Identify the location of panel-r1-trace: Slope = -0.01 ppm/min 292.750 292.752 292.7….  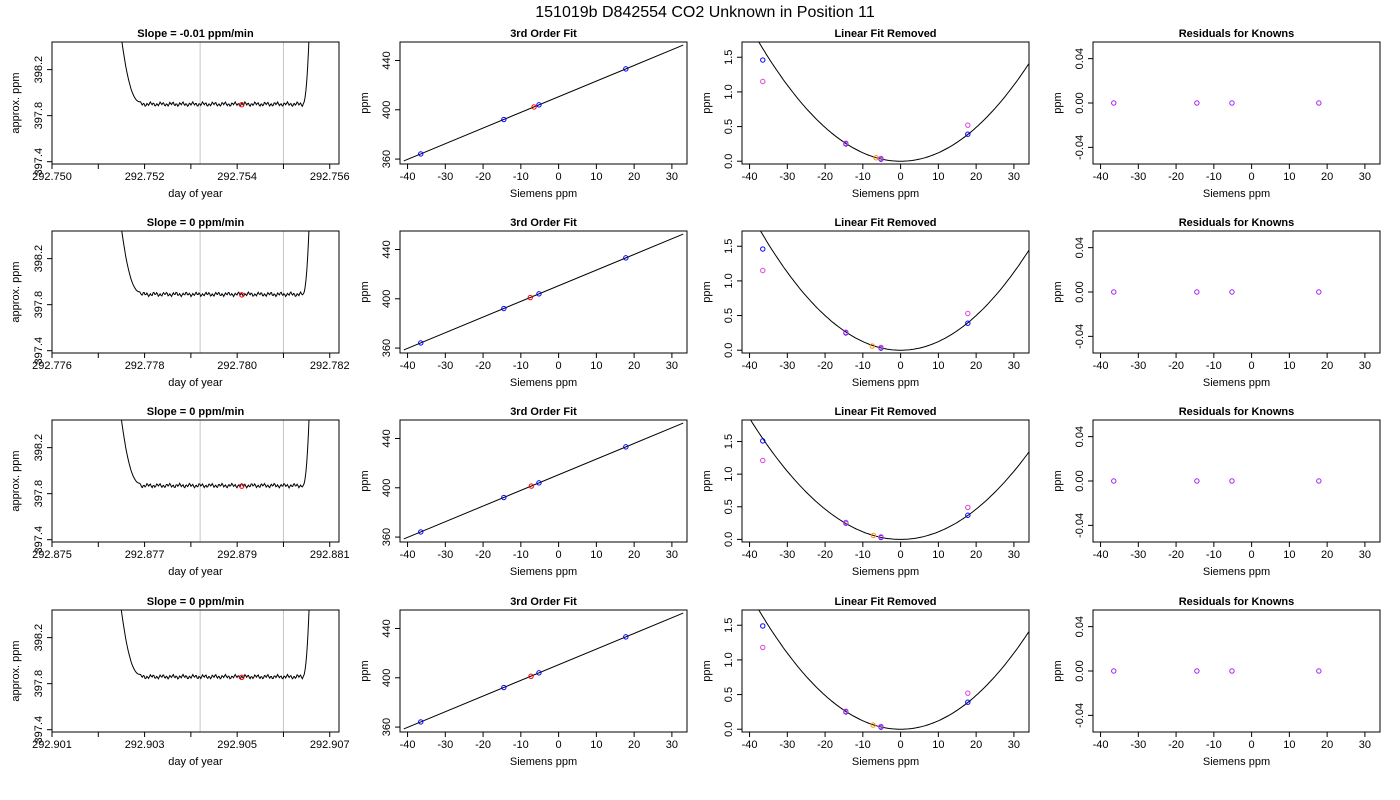
(180, 114).